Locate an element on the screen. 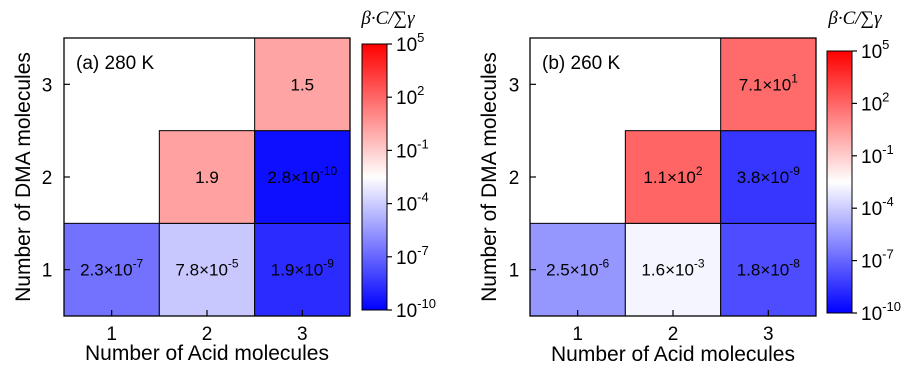 The image size is (907, 371). cell-value-label: 2.3×10⁻⁷ is located at coordinates (111, 268).